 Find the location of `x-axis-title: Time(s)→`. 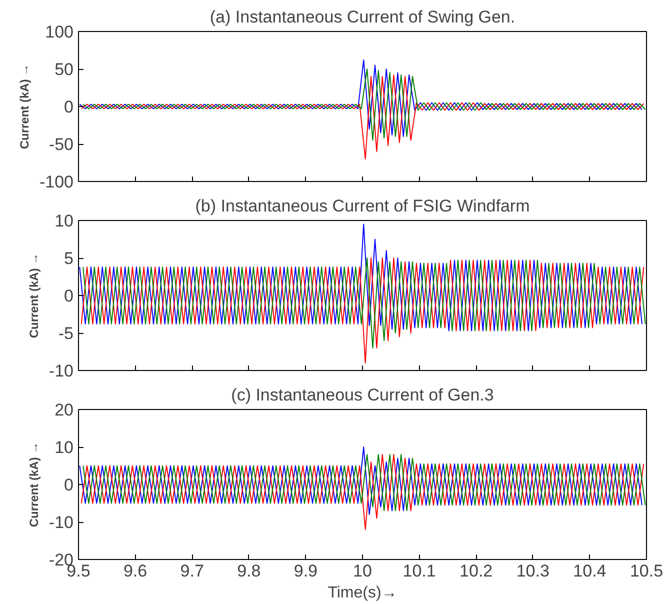

x-axis-title: Time(s)→ is located at coordinates (363, 593).